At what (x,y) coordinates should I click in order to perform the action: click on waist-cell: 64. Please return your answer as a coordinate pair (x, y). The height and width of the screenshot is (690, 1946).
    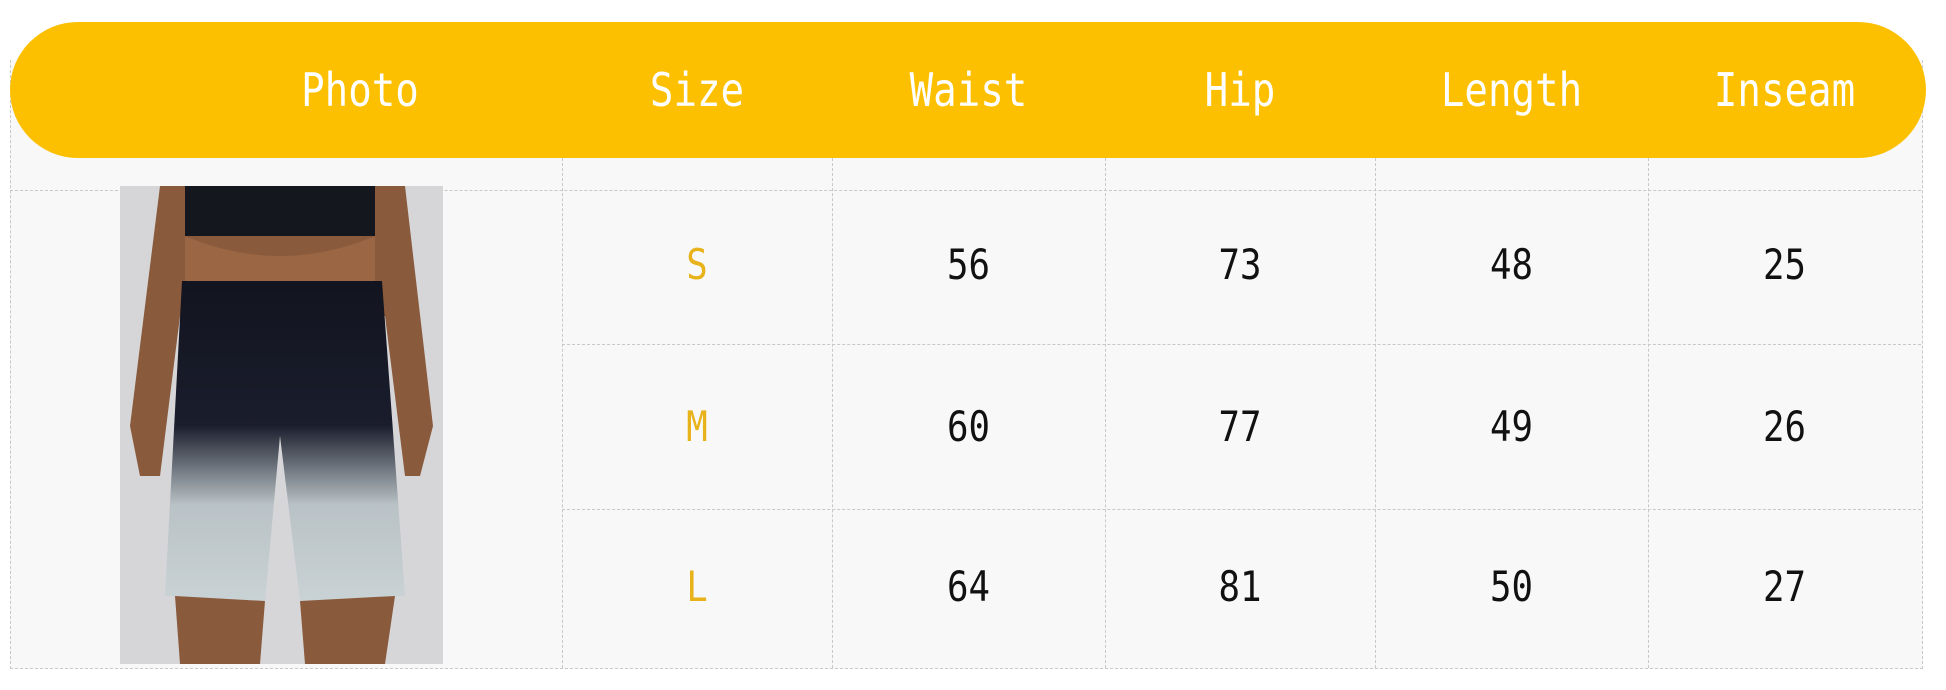
    Looking at the image, I should click on (968, 586).